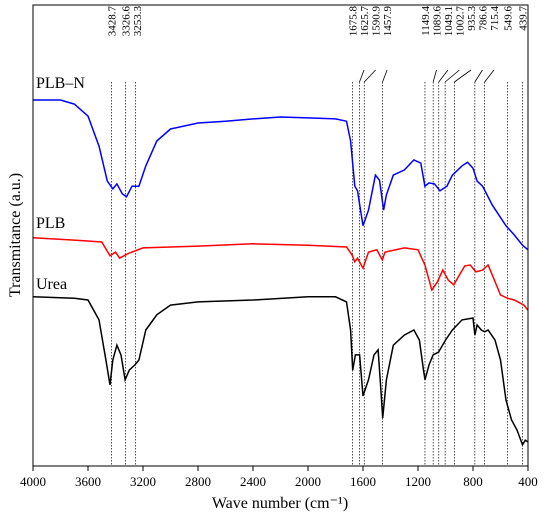 Image resolution: width=550 pixels, height=524 pixels. I want to click on x-tick-label: 2400, so click(253, 481).